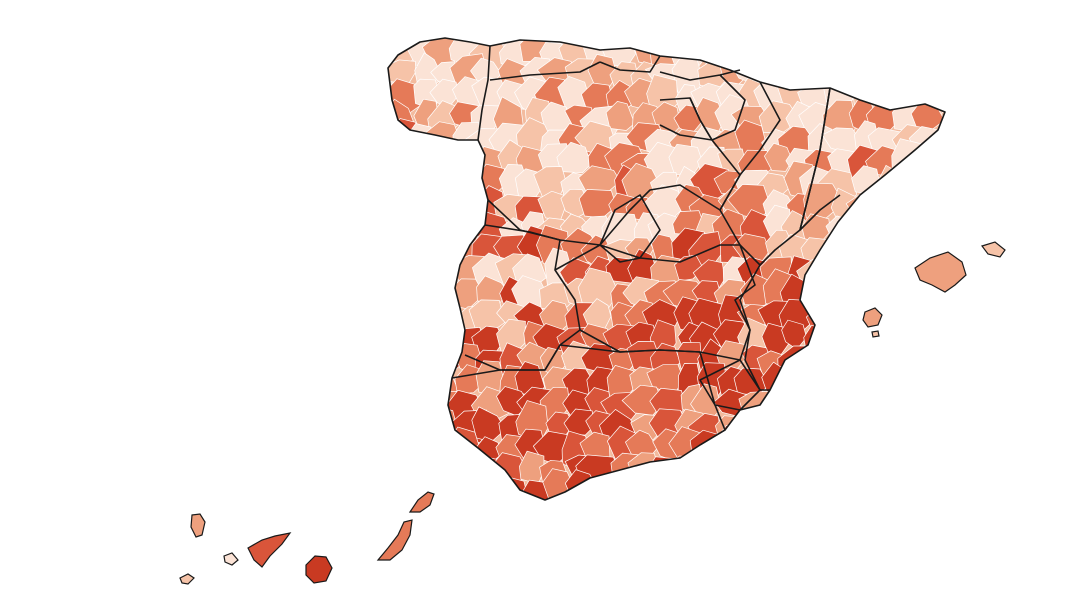  What do you see at coordinates (484, 93) in the screenshot?
I see `border-galicia` at bounding box center [484, 93].